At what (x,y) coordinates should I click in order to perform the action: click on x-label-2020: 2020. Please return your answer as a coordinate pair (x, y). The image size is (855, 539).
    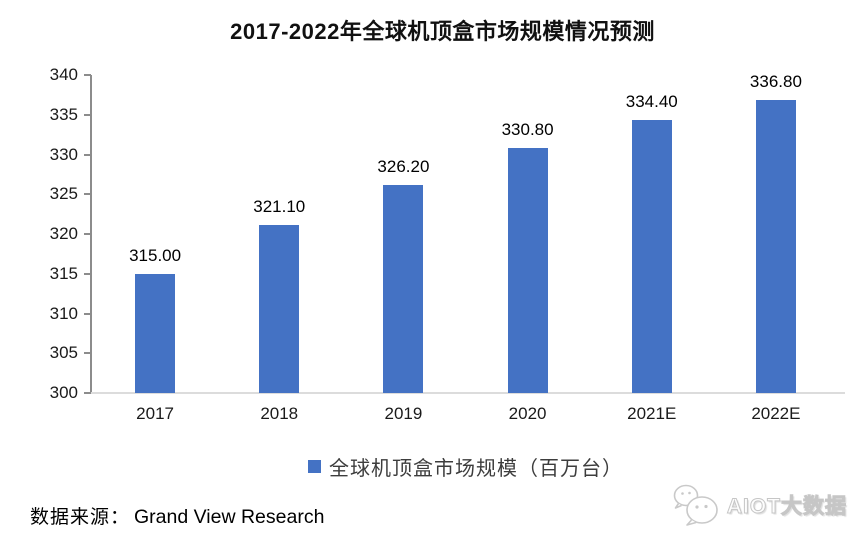
    Looking at the image, I should click on (527, 413).